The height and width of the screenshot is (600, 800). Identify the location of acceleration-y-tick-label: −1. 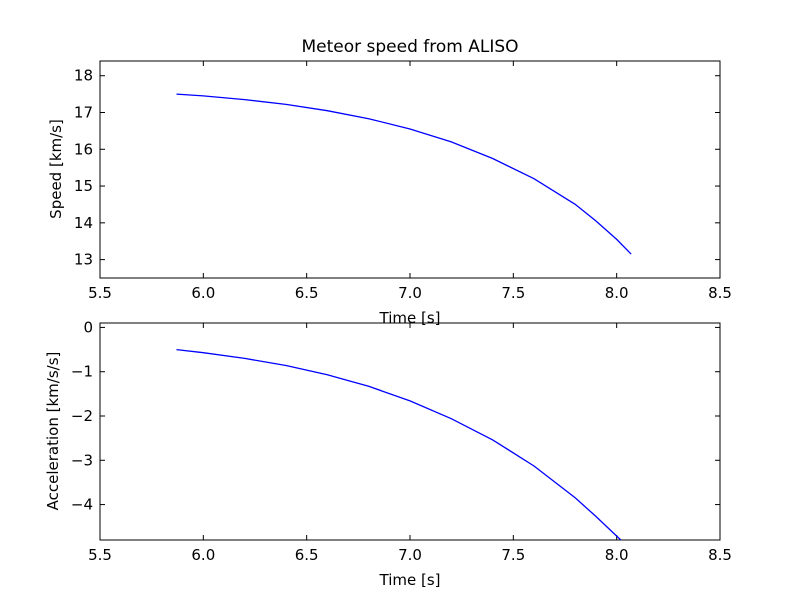
(82, 372).